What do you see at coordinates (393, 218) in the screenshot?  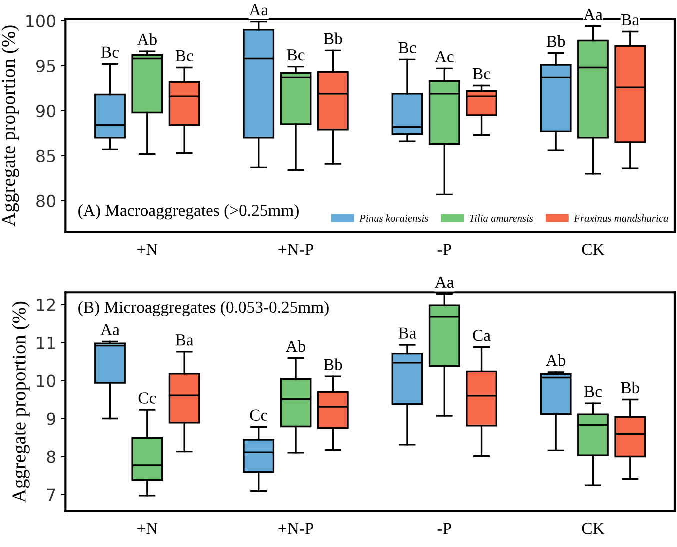 I see `legend-label: Pinus koraiensis` at bounding box center [393, 218].